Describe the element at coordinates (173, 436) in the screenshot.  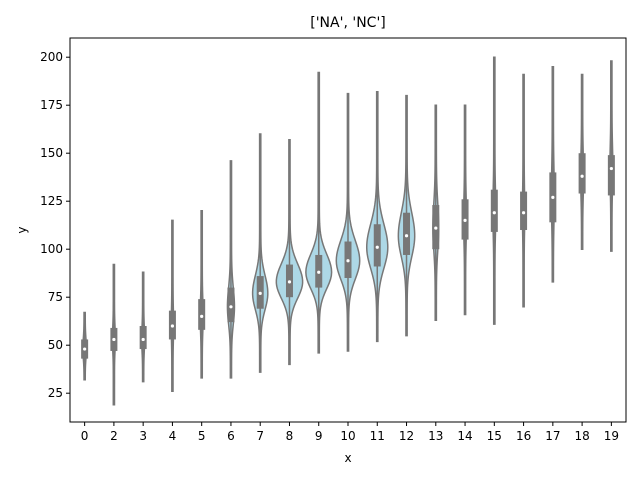
I see `x-tick-label: 4` at that location.